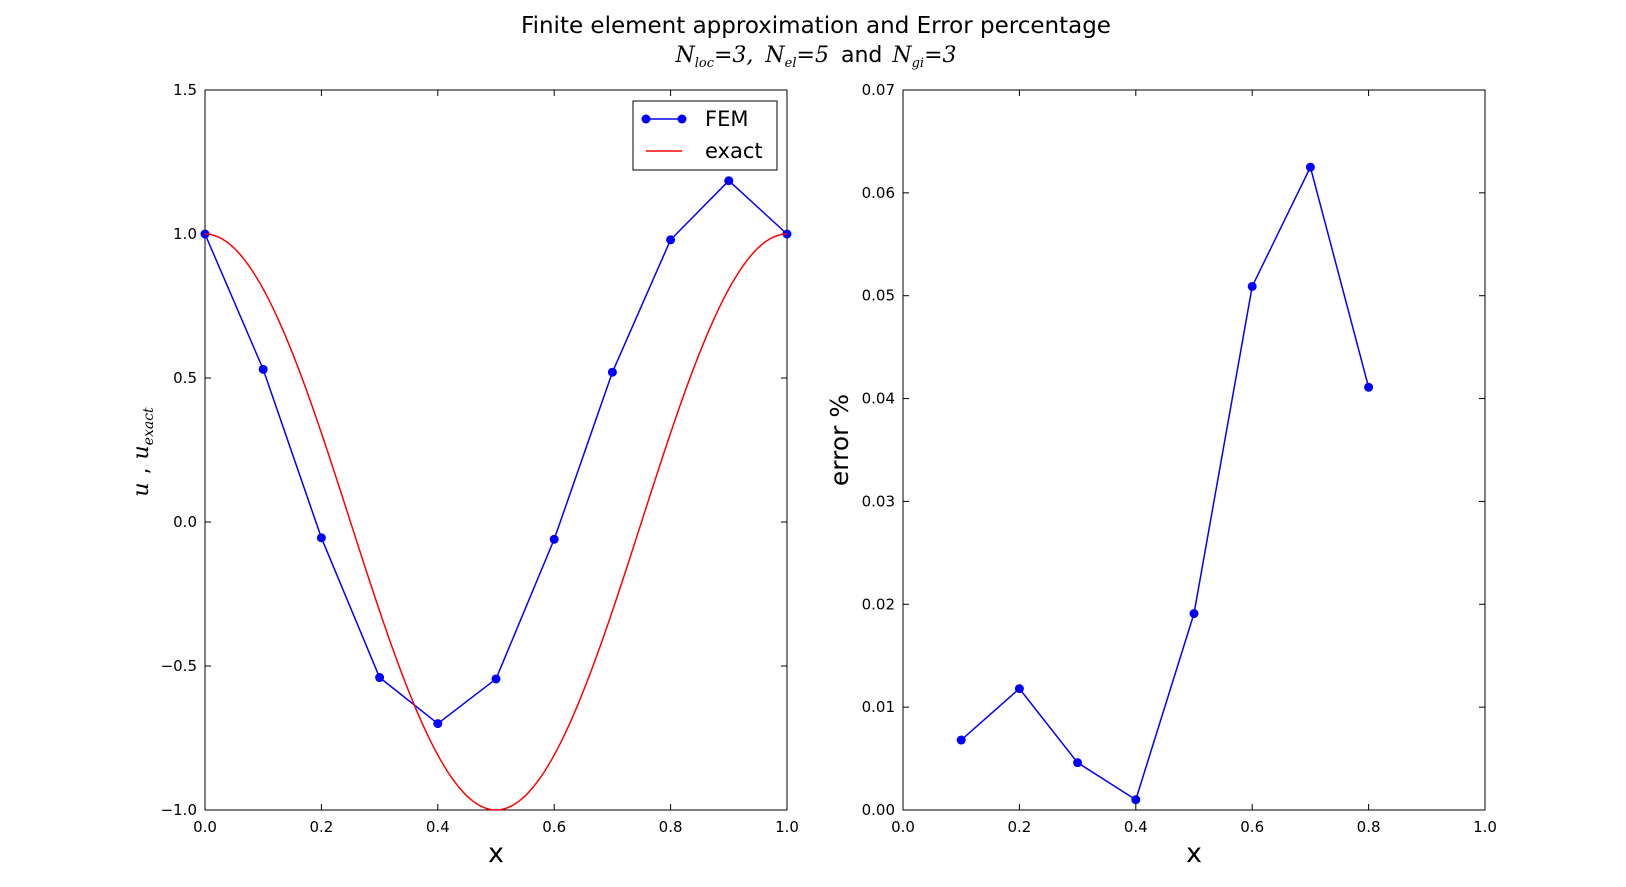  I want to click on ngi-sub: gi, so click(918, 63).